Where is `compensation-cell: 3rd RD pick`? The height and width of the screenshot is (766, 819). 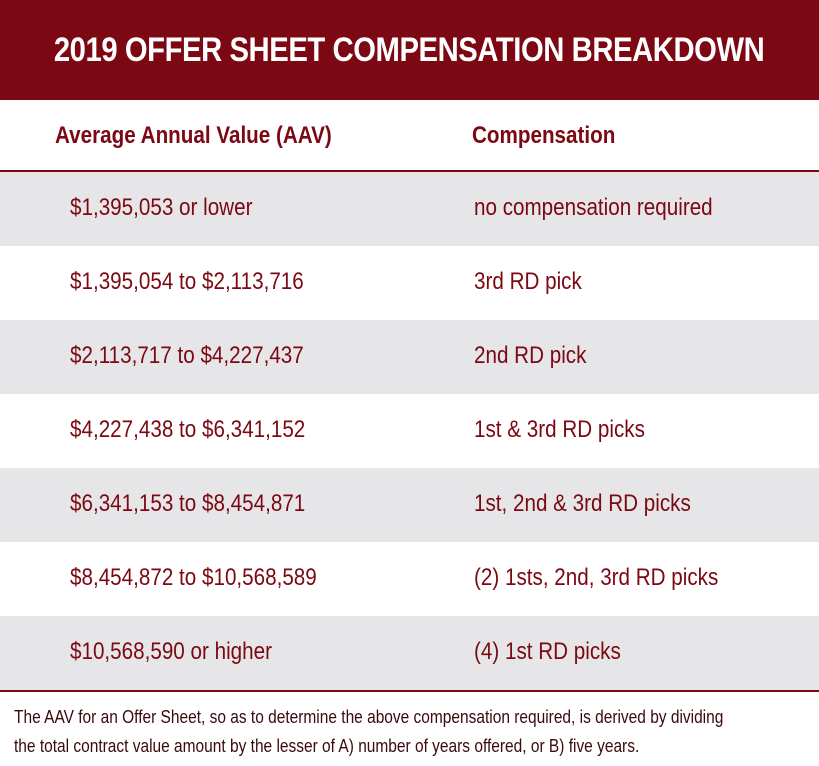
compensation-cell: 3rd RD pick is located at coordinates (528, 281).